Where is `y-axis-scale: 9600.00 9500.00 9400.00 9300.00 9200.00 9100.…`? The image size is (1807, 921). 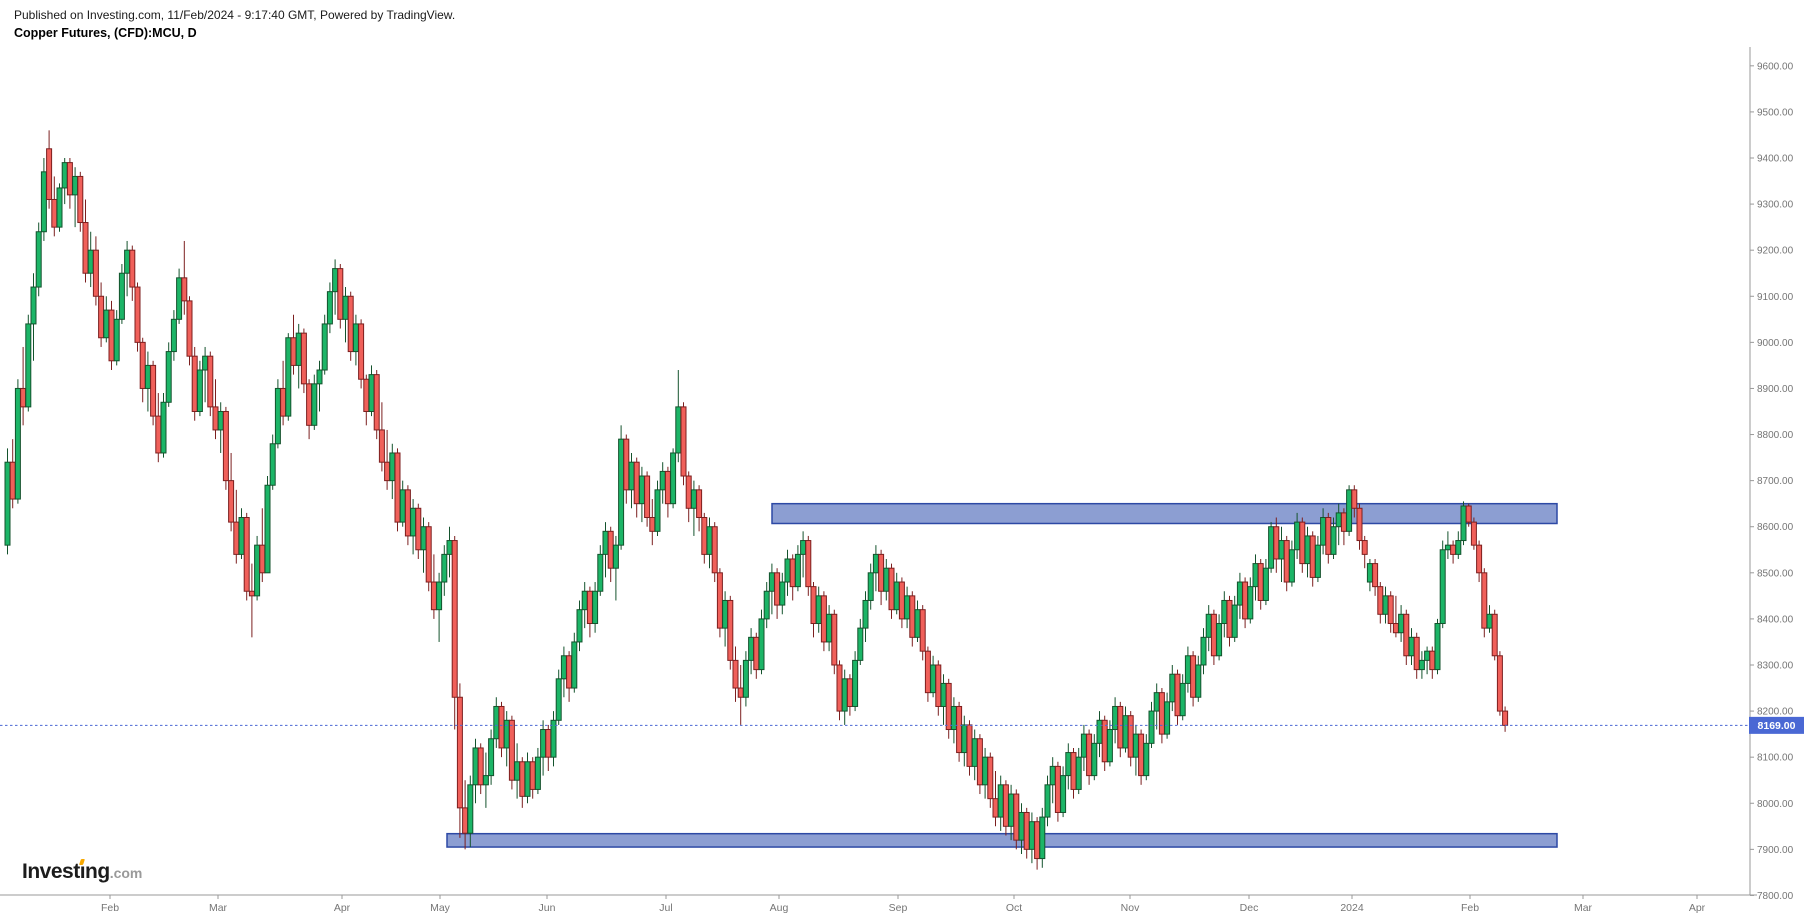 y-axis-scale: 9600.00 9500.00 9400.00 9300.00 9200.00 9100.… is located at coordinates (1772, 481).